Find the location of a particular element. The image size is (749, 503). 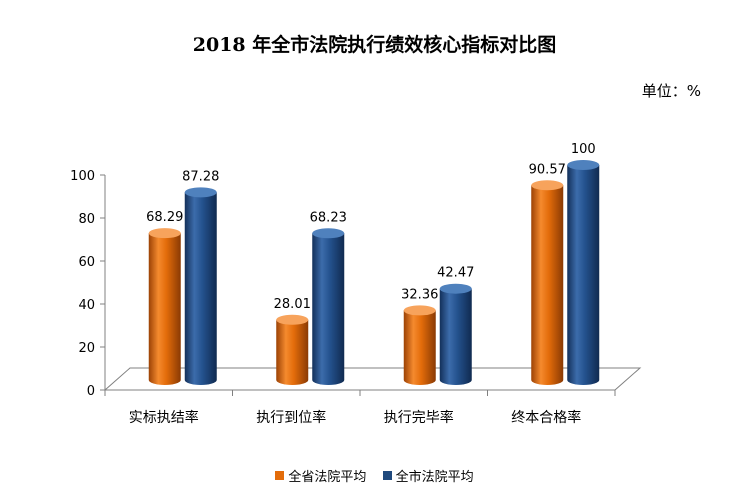

data-label: 68.29 is located at coordinates (164, 217).